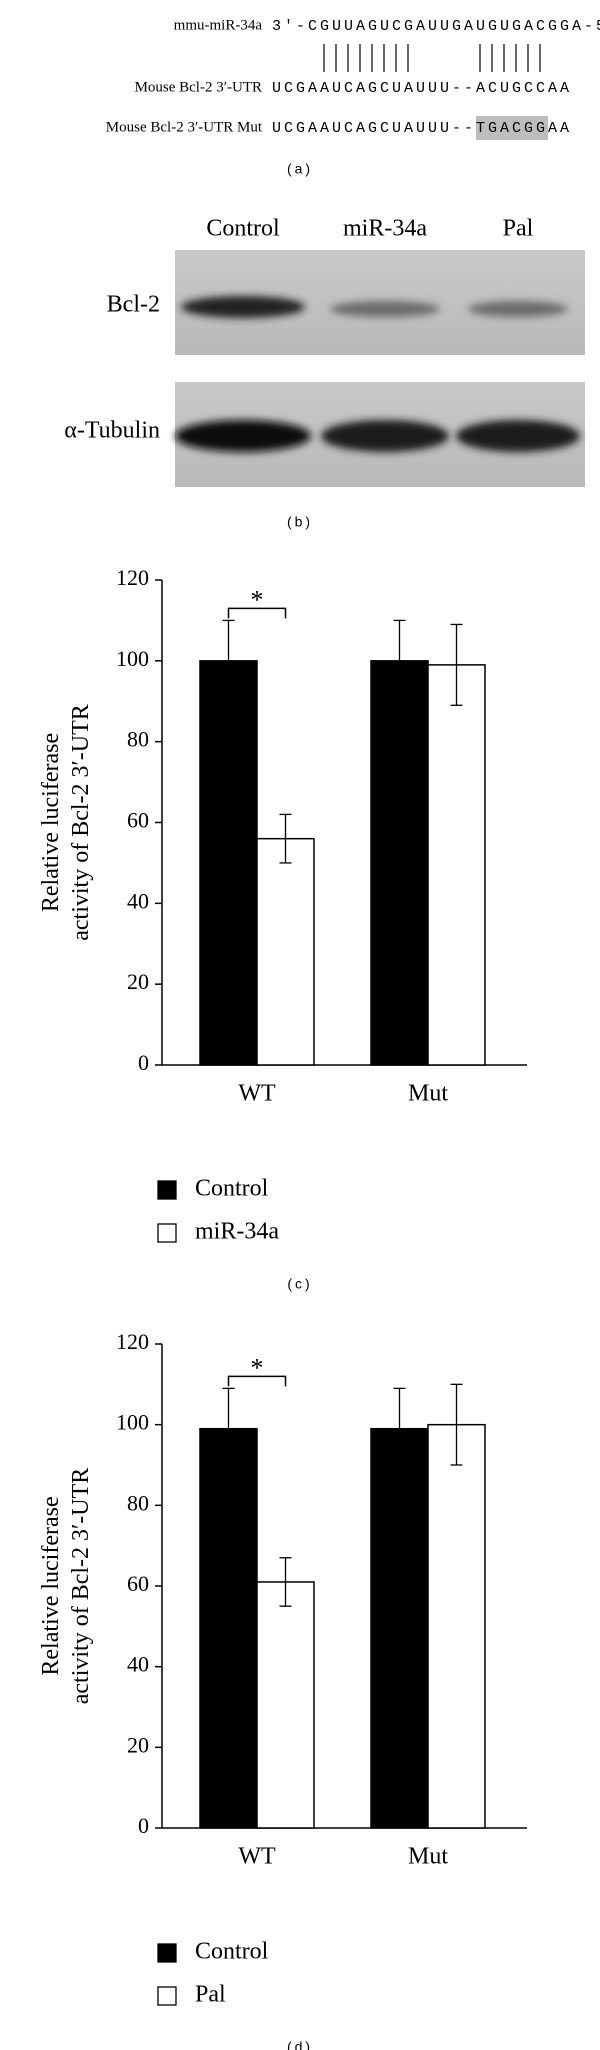 The height and width of the screenshot is (2050, 600). I want to click on panel-b: Control miR-34a Pal Bcl-2 α-Tubulin (b), so click(324, 373).